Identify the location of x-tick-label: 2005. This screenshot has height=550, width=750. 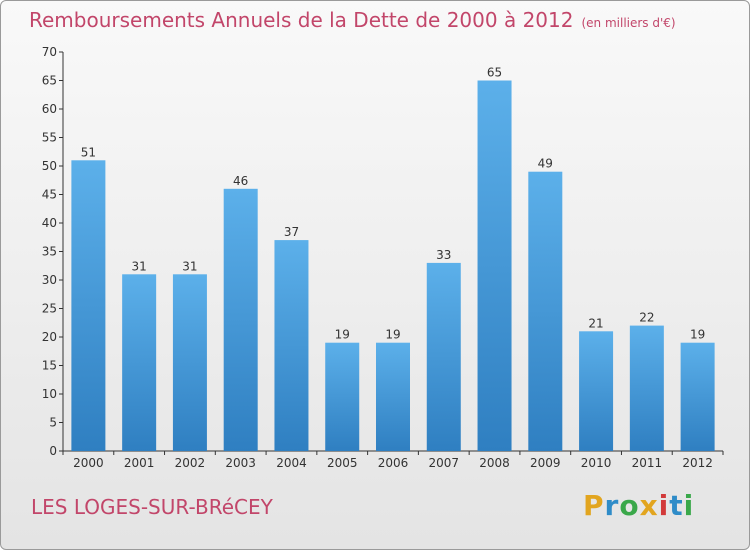
(342, 463).